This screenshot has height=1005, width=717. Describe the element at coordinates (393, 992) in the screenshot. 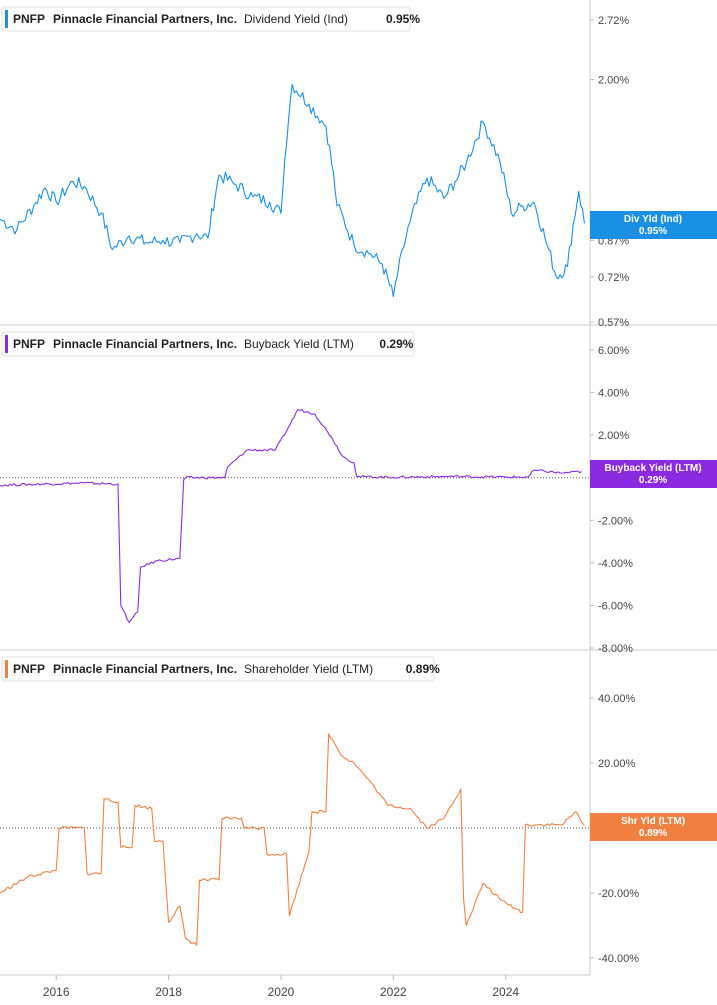

I see `x-tick-label: 2022` at that location.